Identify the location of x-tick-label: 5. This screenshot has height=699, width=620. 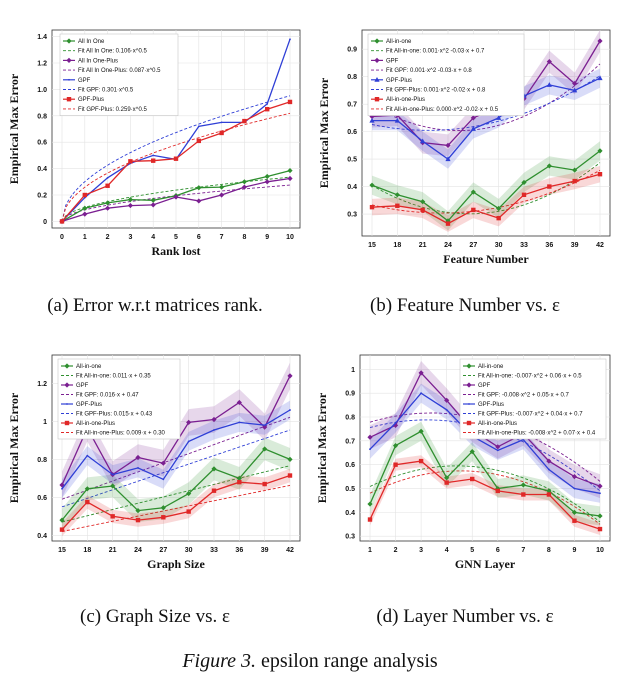
(176, 237).